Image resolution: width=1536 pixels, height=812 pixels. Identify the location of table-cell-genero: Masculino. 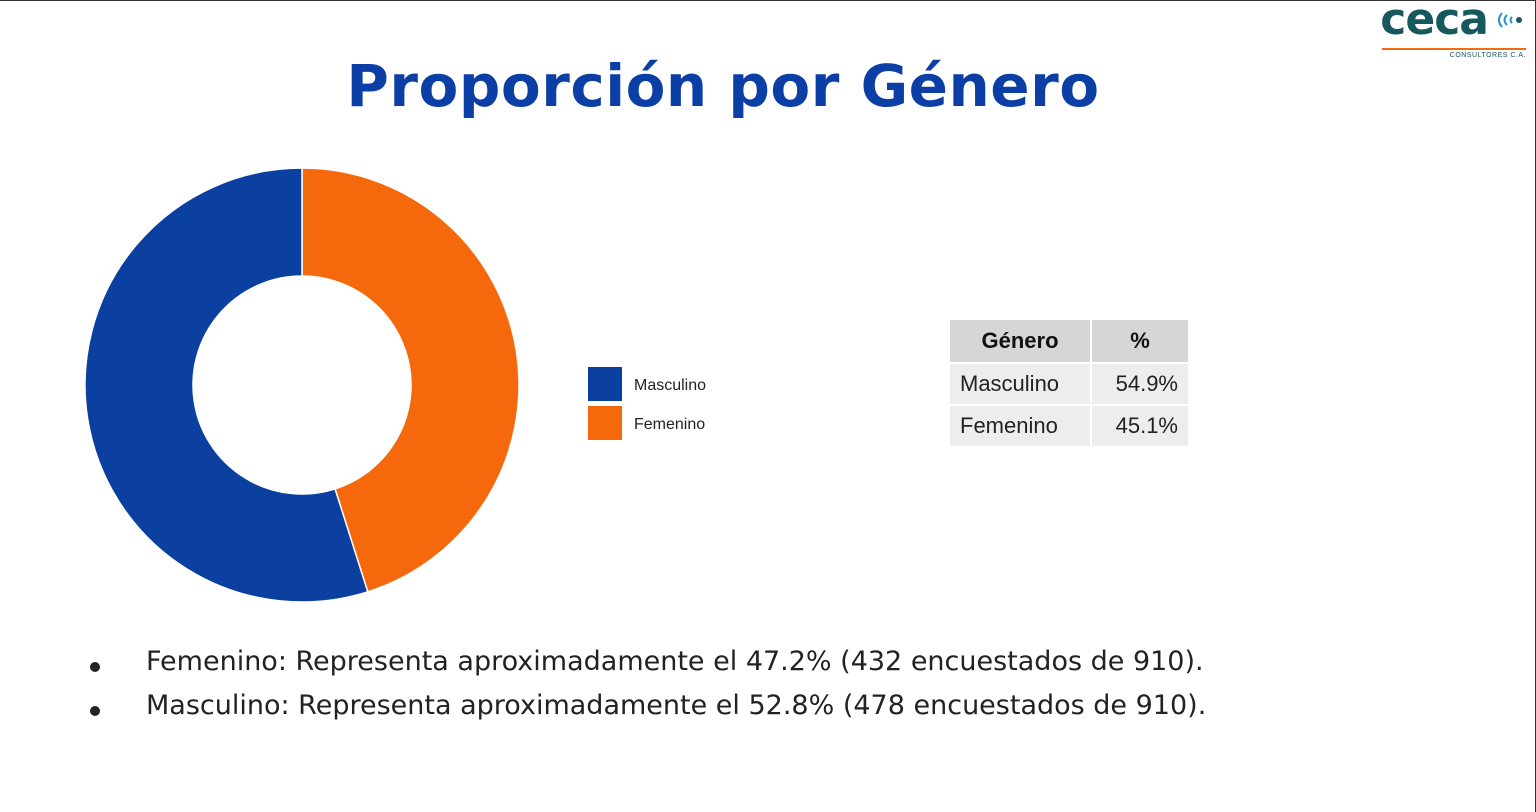
(1020, 384).